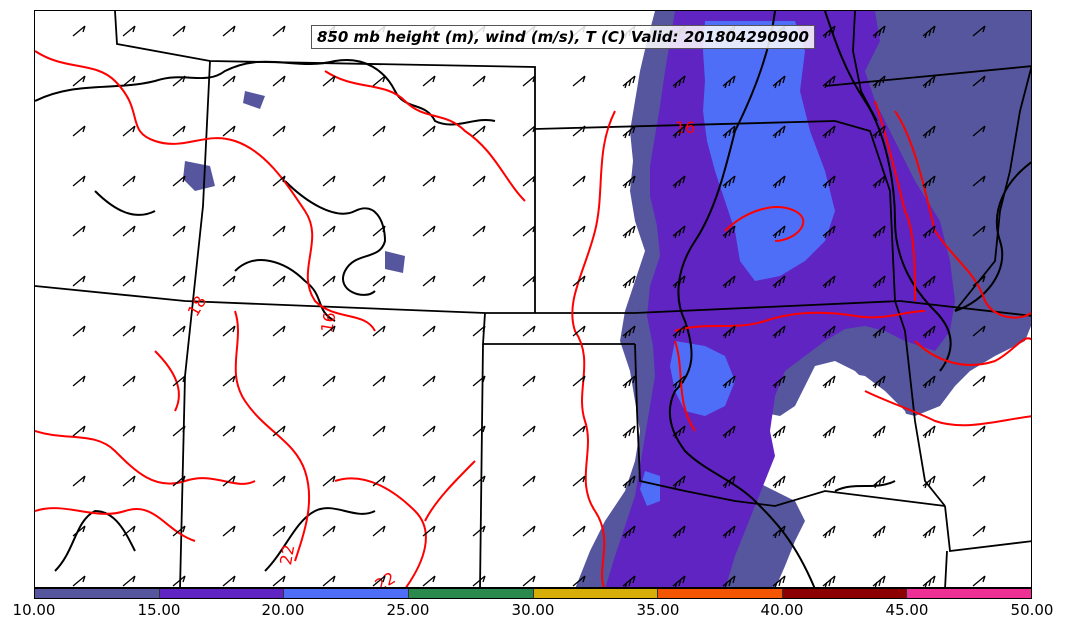  Describe the element at coordinates (650, 488) in the screenshot. I see `wind-20-25-region-sw` at that location.